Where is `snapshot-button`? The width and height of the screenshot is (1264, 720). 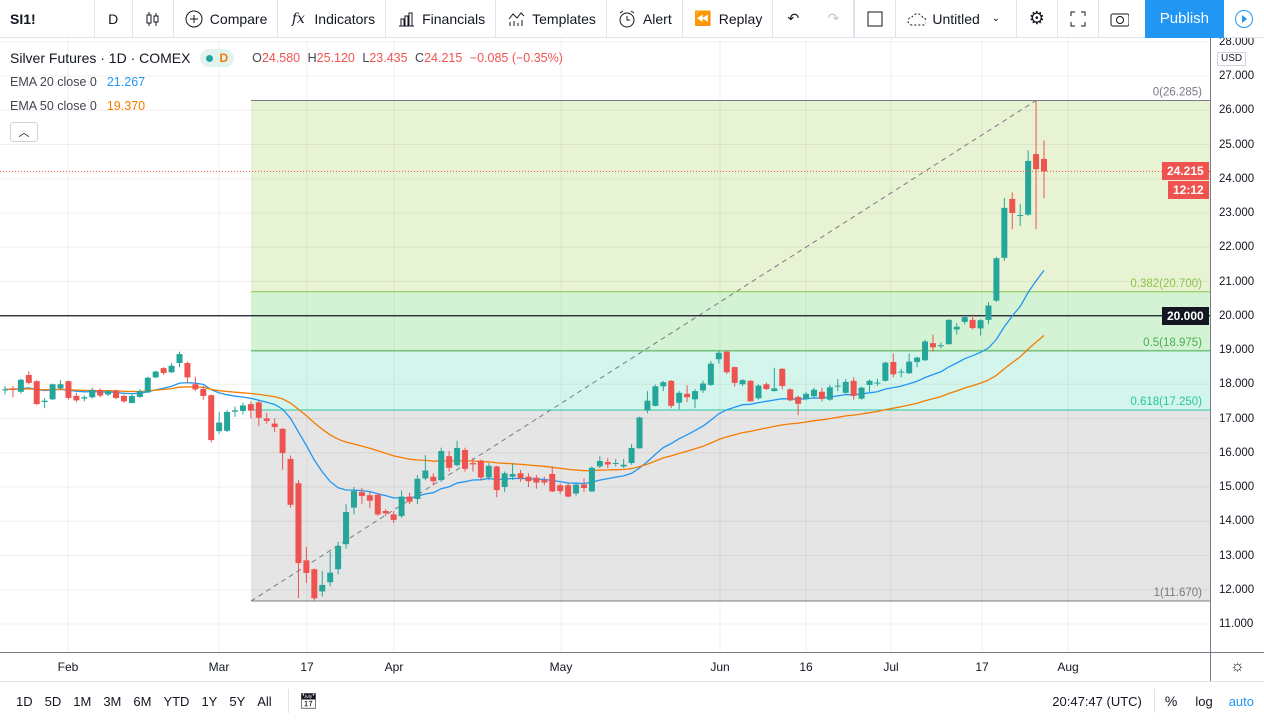
snapshot-button is located at coordinates (1119, 19).